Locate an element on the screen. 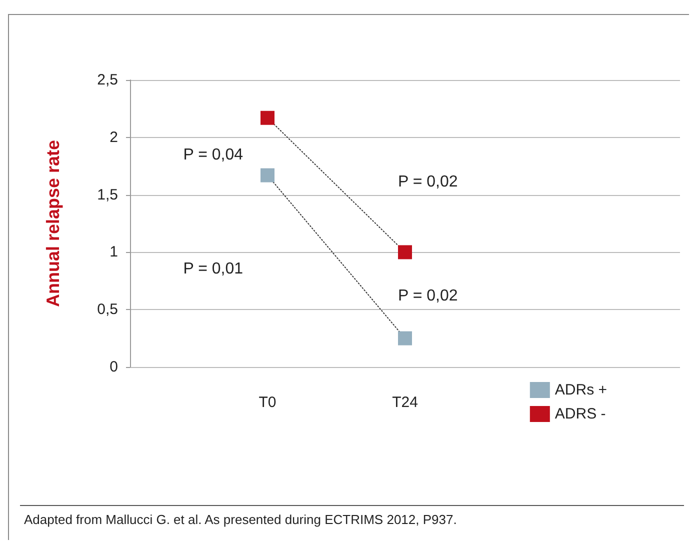  text: Adapted from Mallucci G. et al. As presented during ECTRIMS 2012, P937. is located at coordinates (240, 519).